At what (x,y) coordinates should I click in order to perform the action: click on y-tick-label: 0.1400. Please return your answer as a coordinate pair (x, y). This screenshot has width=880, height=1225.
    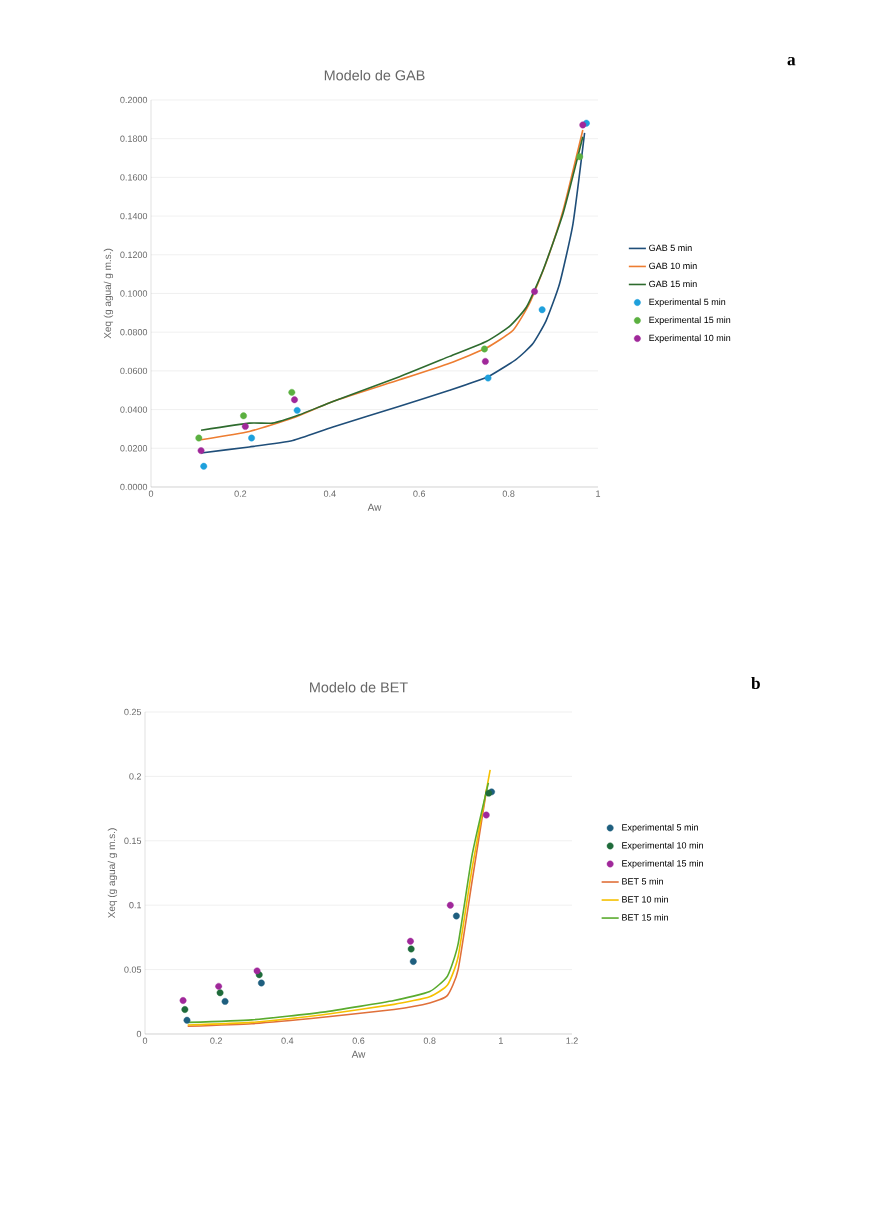
    Looking at the image, I should click on (134, 216).